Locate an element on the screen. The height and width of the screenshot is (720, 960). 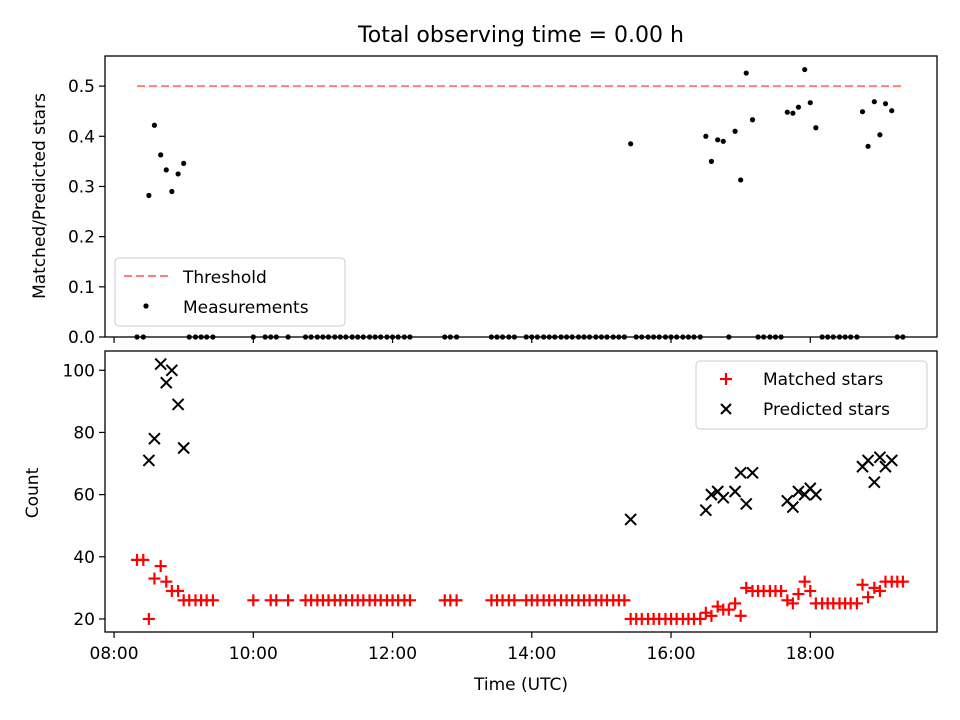
count-y-ticks: 20 40 60 80 100 is located at coordinates (84, 495).